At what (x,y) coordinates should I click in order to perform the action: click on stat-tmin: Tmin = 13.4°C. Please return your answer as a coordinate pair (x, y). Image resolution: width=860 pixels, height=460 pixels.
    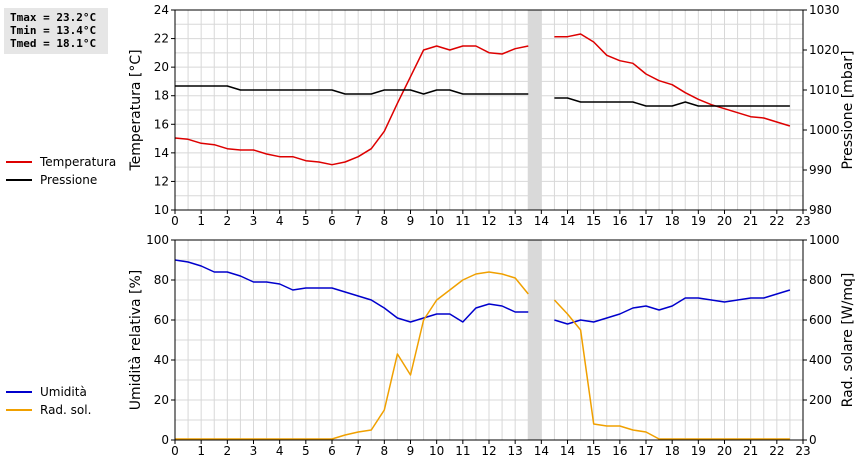
    Looking at the image, I should click on (53, 30).